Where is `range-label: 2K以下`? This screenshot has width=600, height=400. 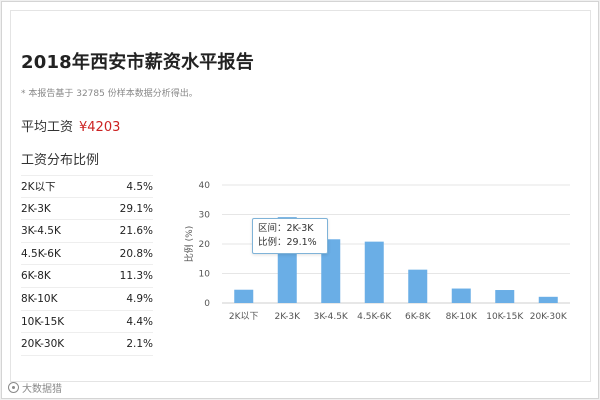 range-label: 2K以下 is located at coordinates (38, 187).